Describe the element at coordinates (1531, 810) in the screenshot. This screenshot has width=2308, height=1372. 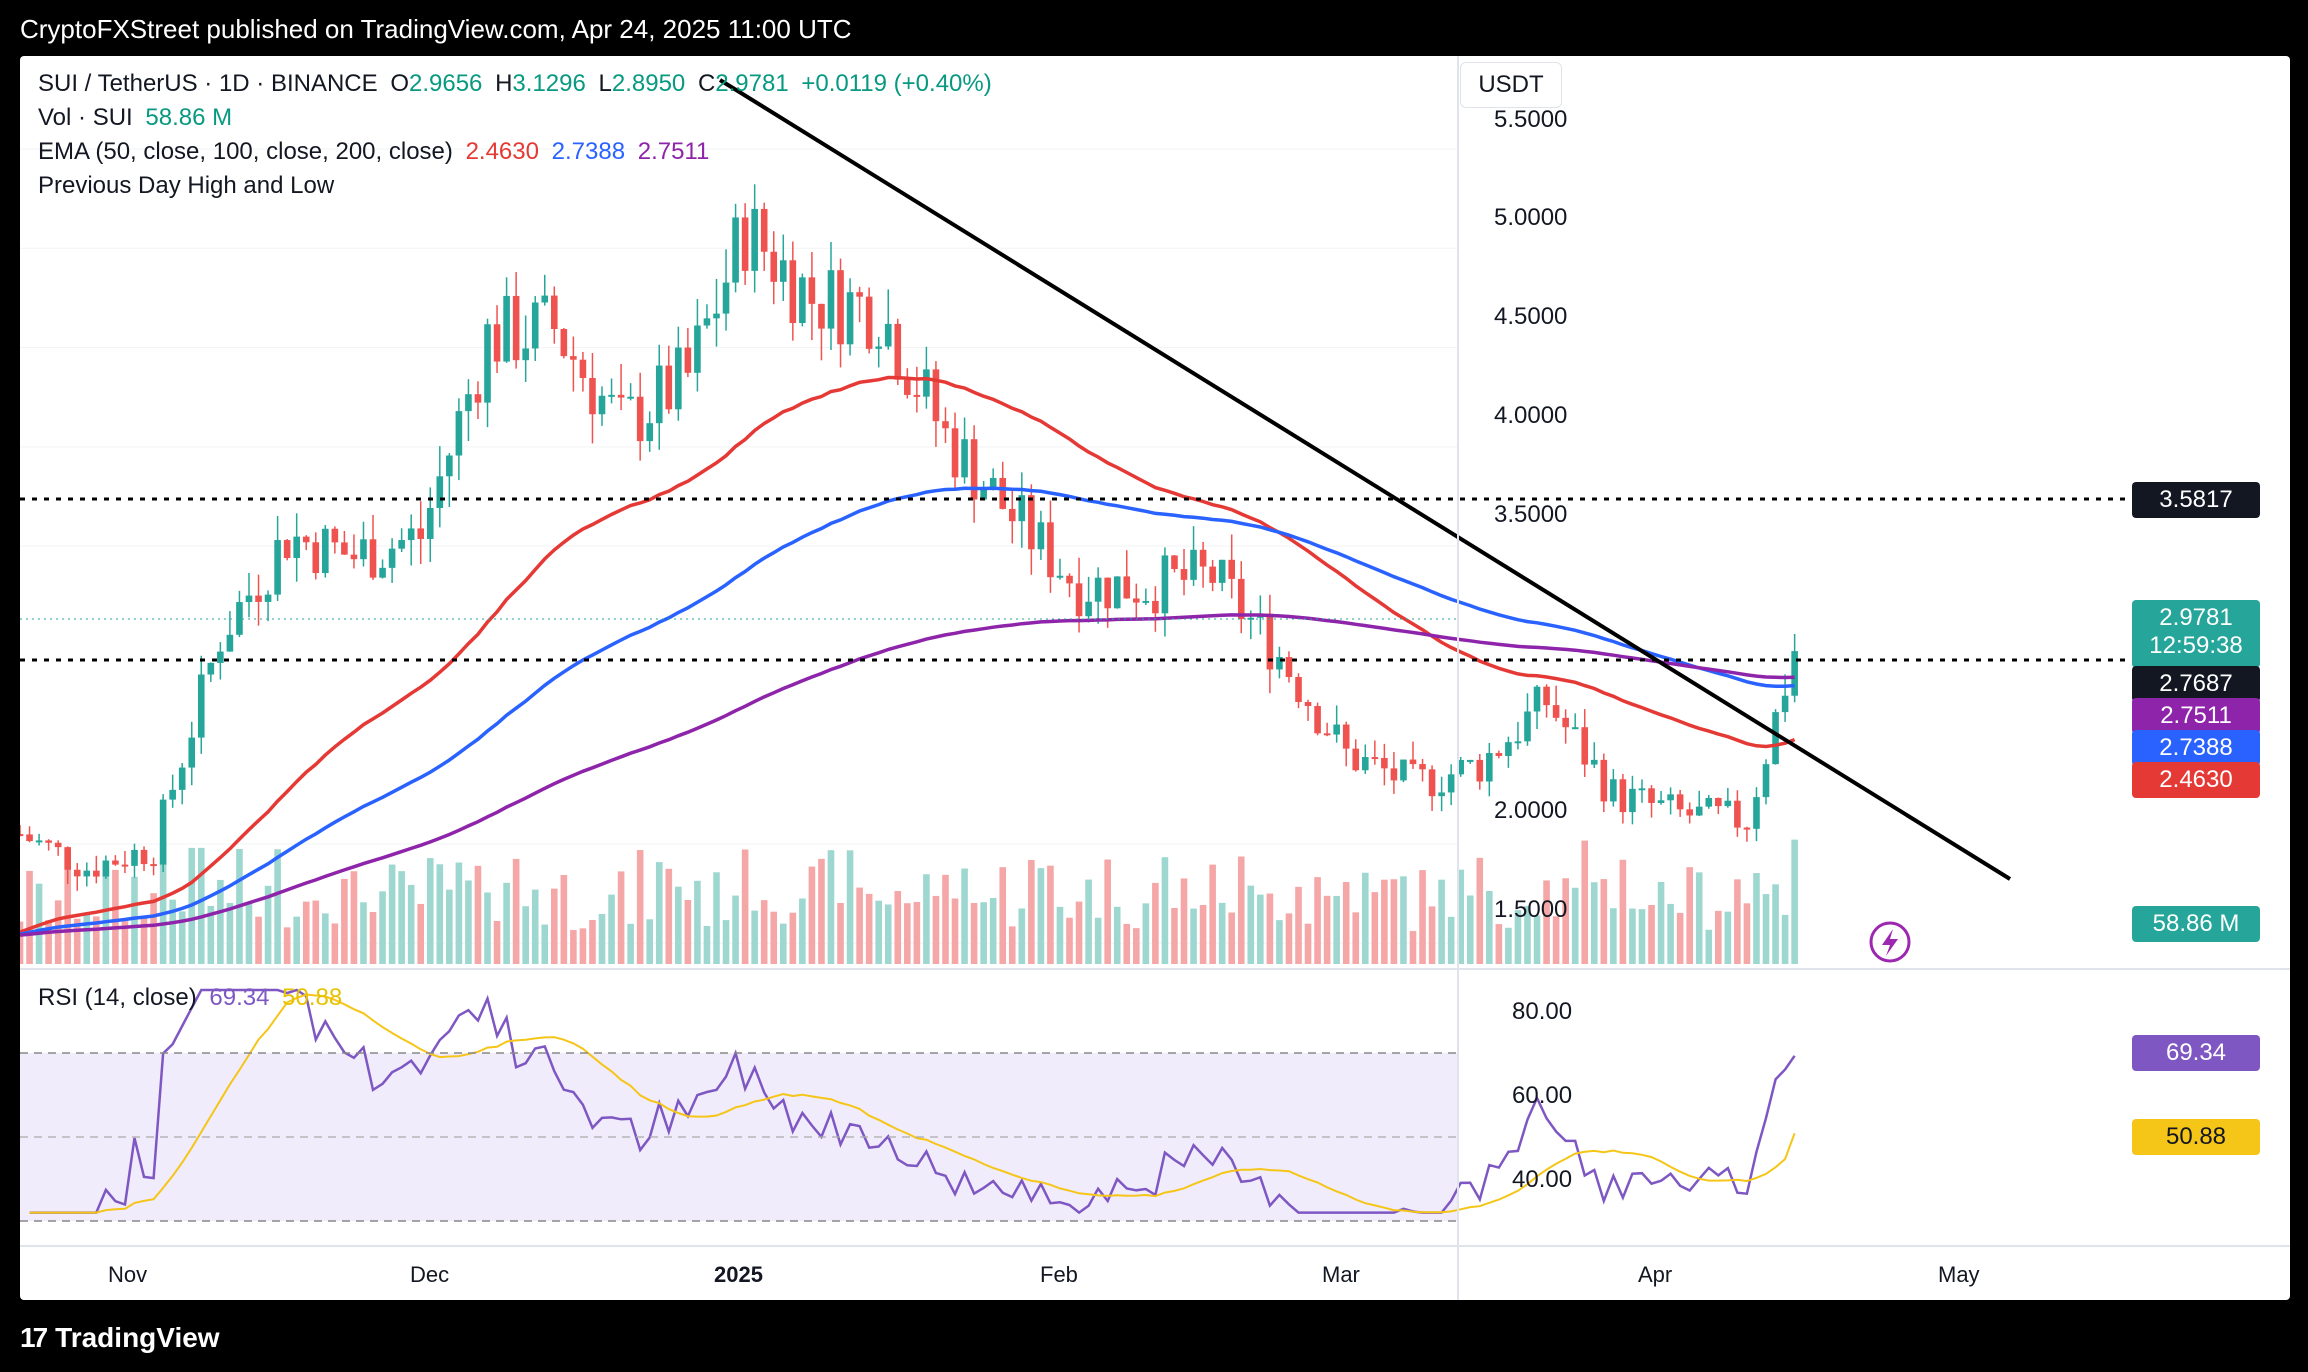
I see `price-tick: 2.0000` at that location.